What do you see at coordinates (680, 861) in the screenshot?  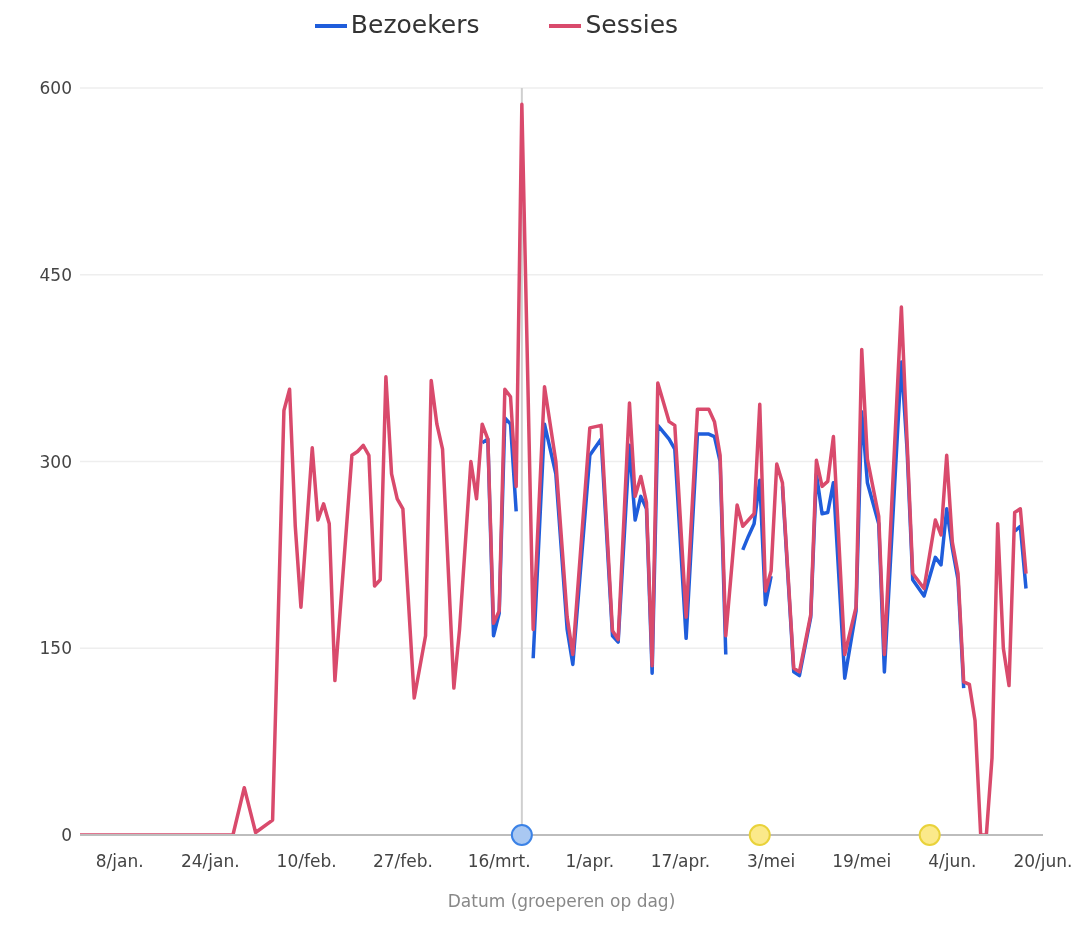 I see `x-tick-label: 17/apr.` at bounding box center [680, 861].